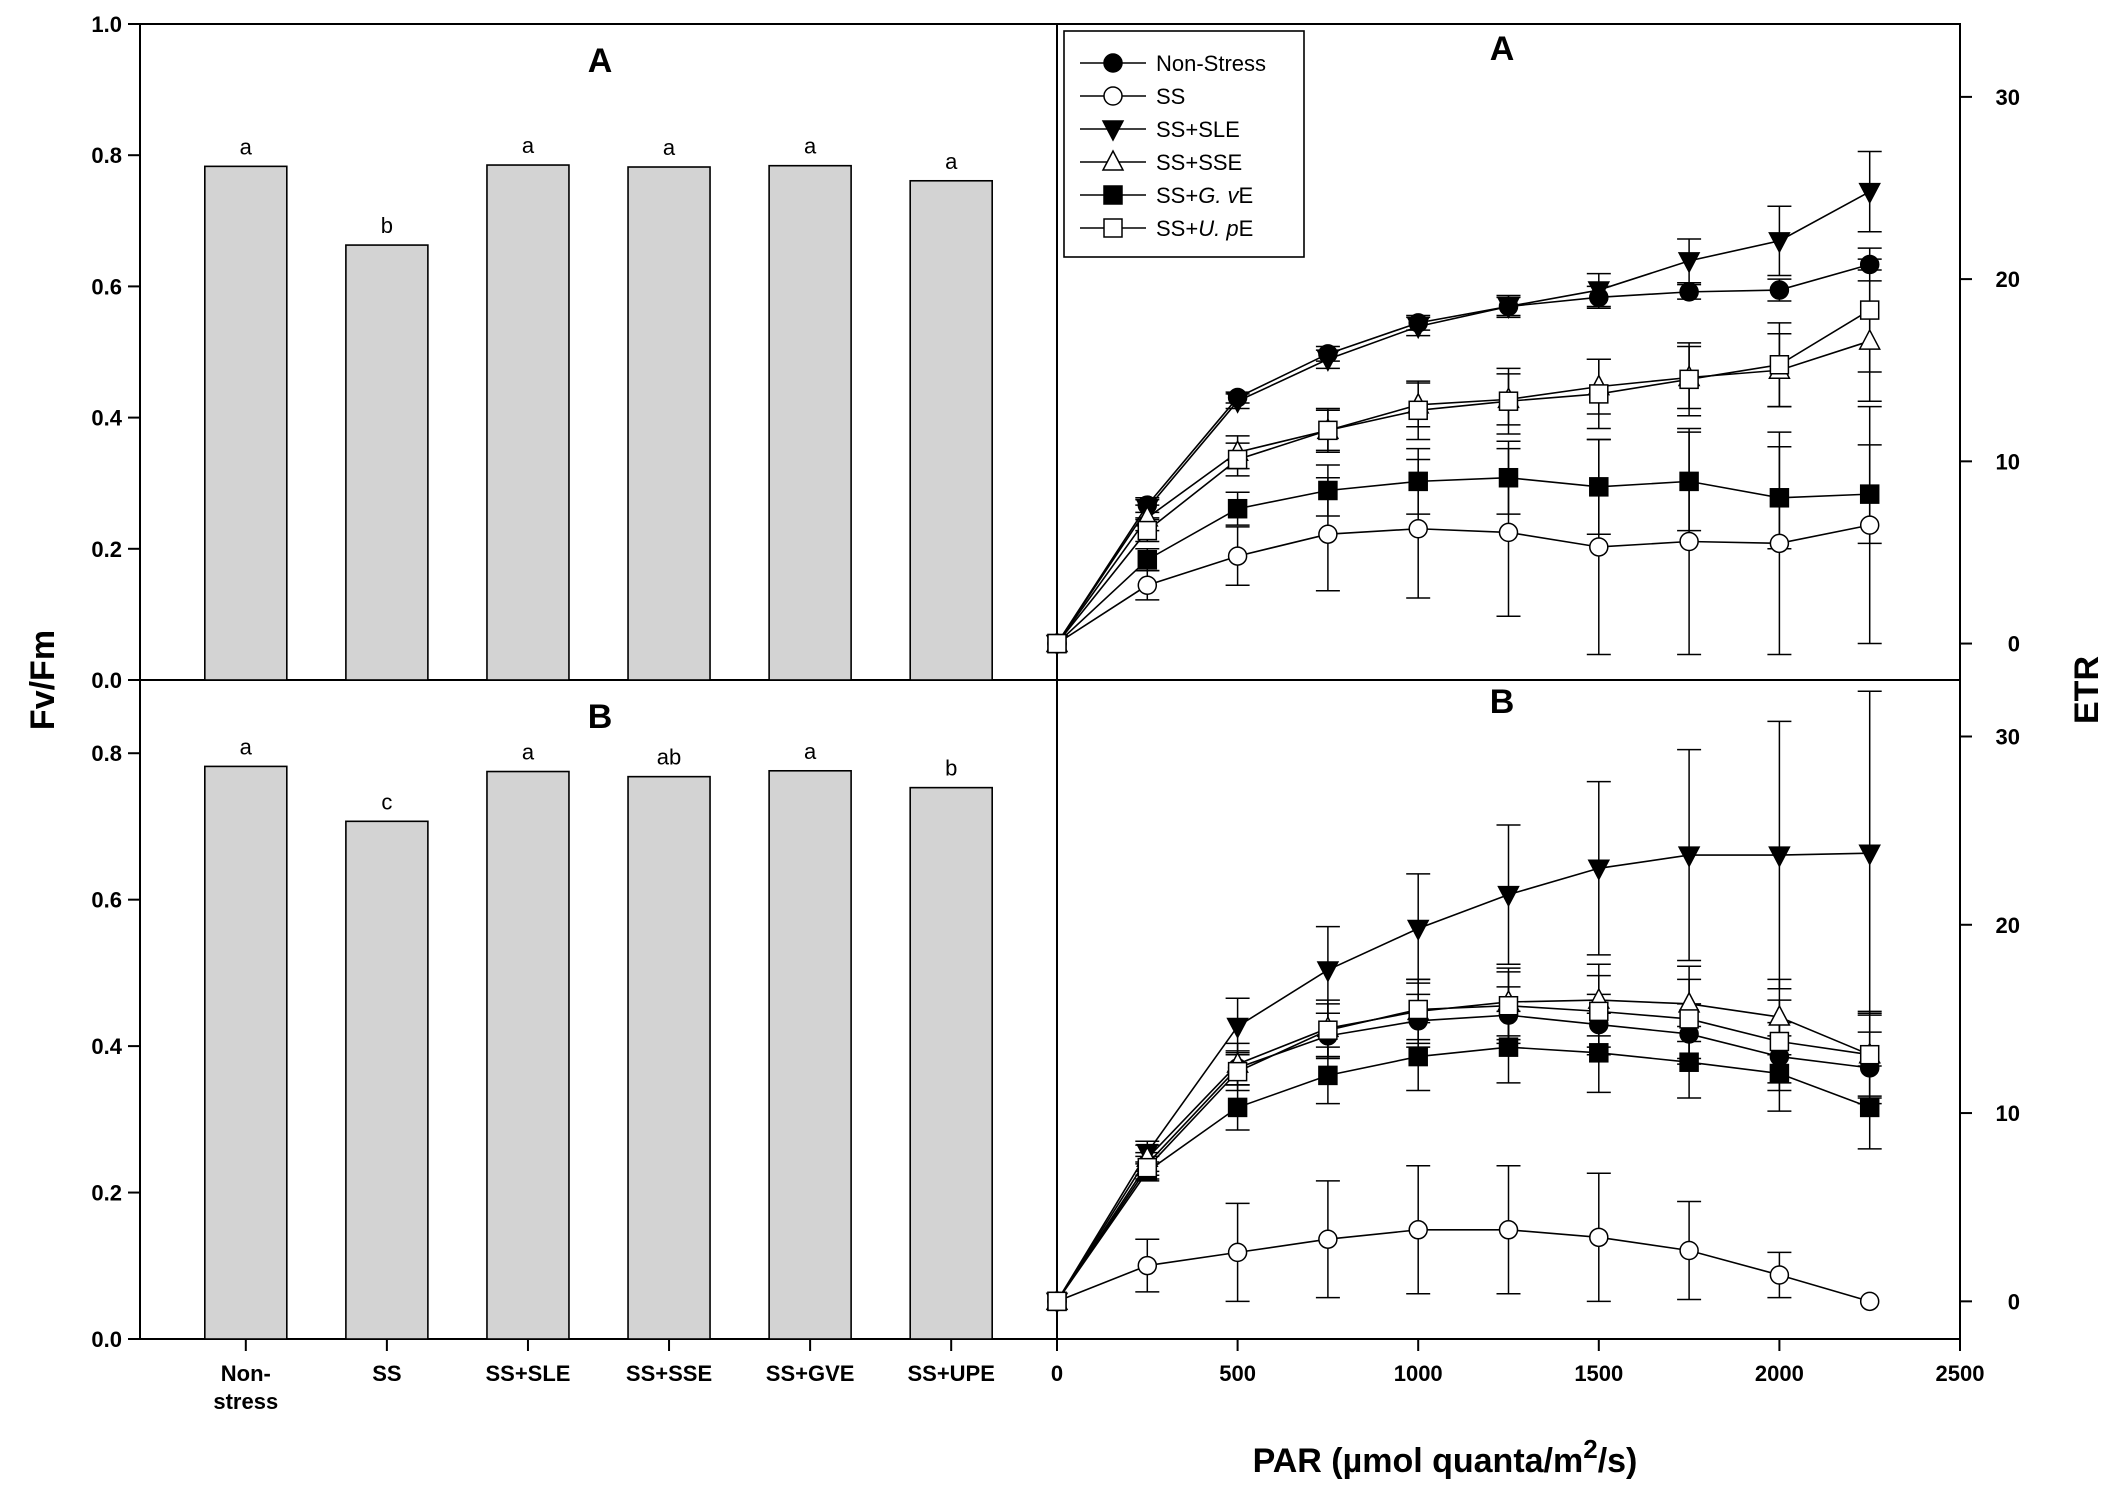  I want to click on legend-entry-part: G. v, so click(1219, 195).